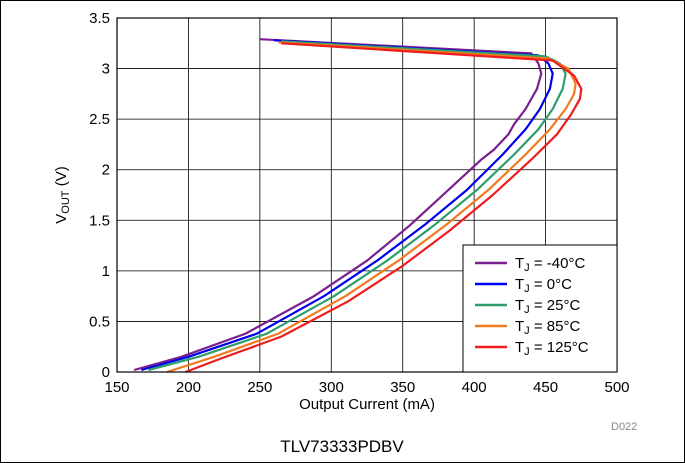  I want to click on x-axis-label: Output Current (mA), so click(367, 404).